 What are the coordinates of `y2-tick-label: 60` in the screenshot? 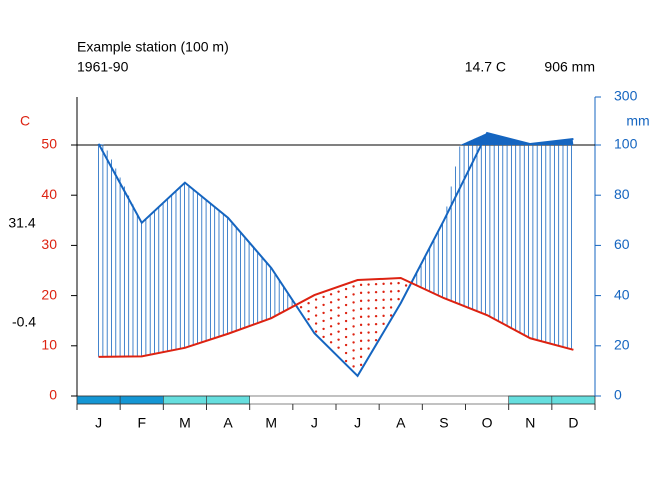 It's located at (622, 244).